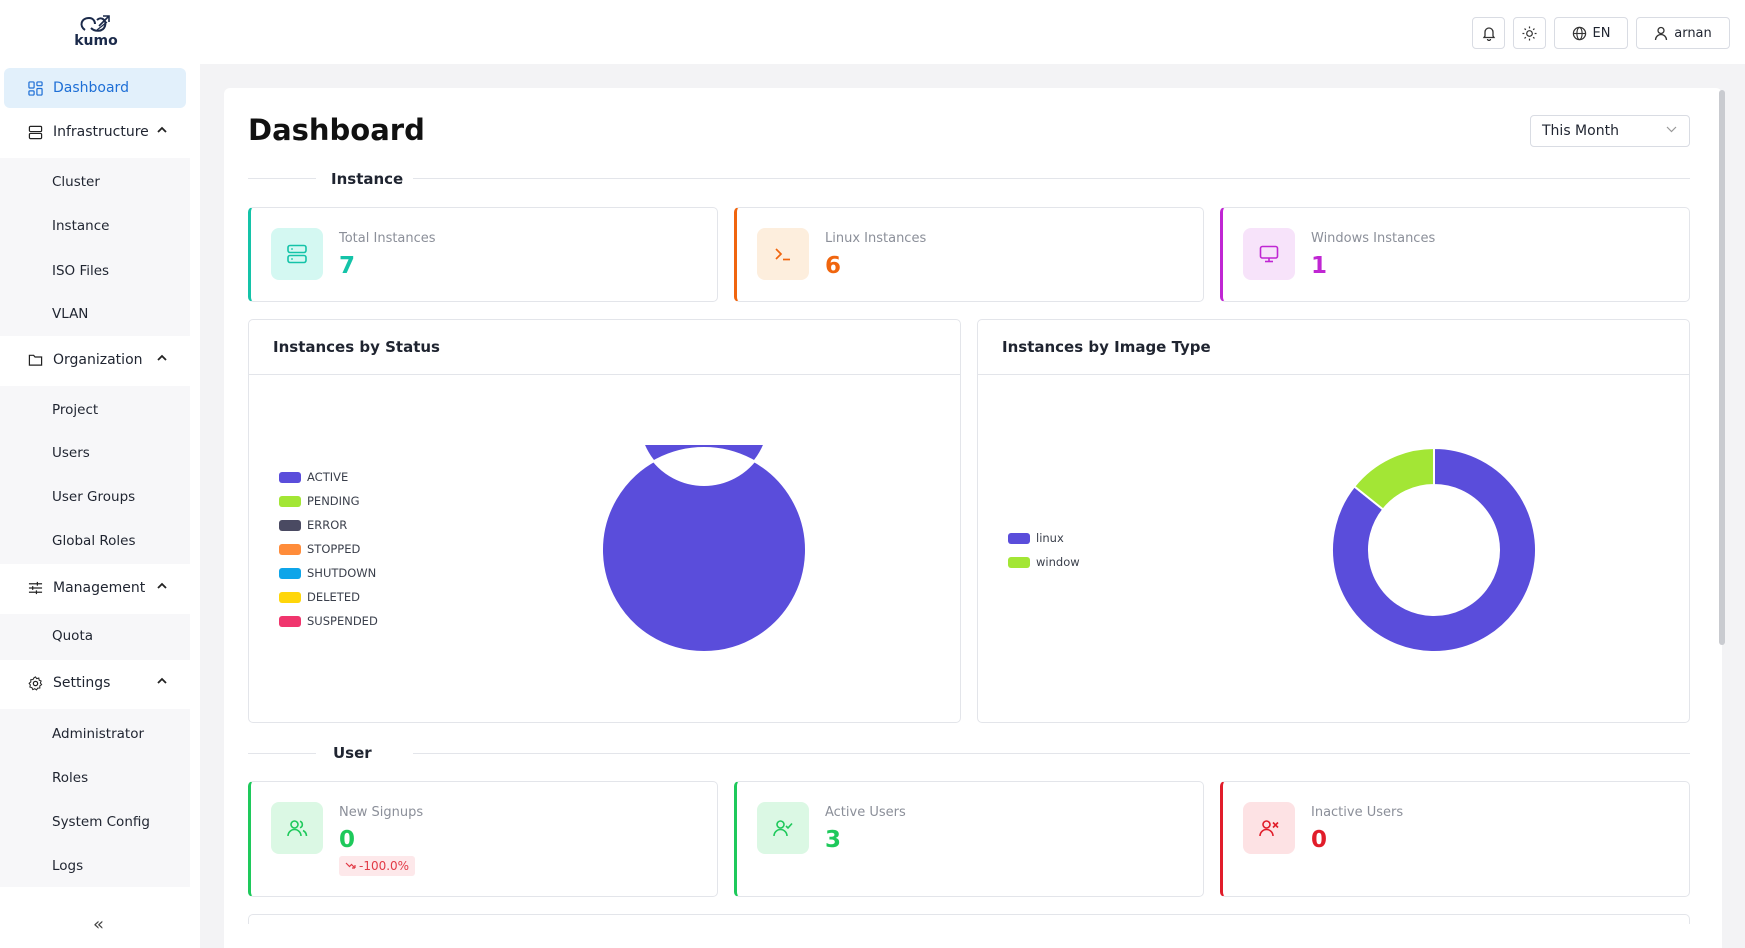  I want to click on sidebar-item-label: Dashboard, so click(91, 88).